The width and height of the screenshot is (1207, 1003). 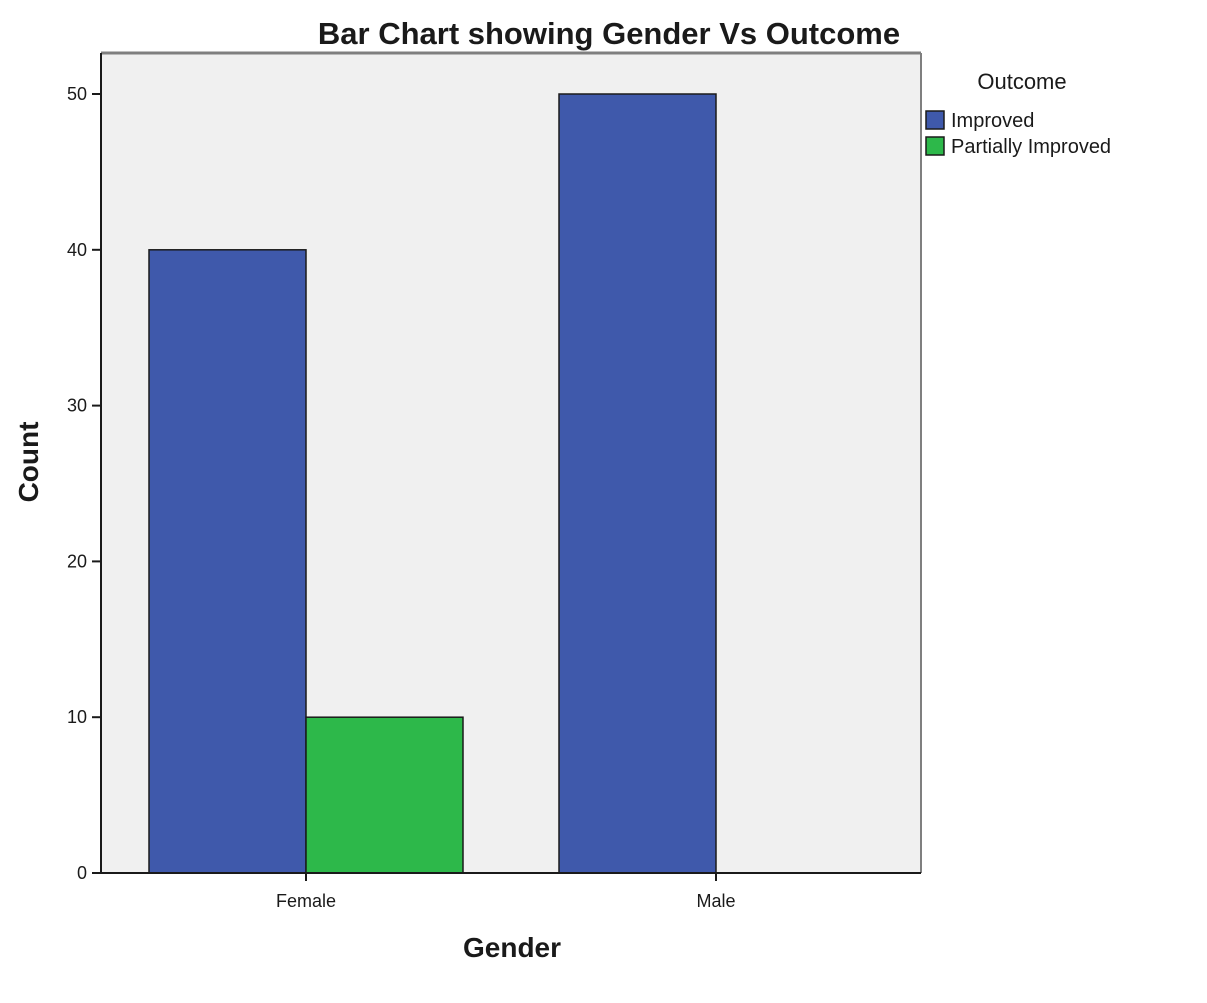 I want to click on bar-male-improved, so click(x=637, y=483).